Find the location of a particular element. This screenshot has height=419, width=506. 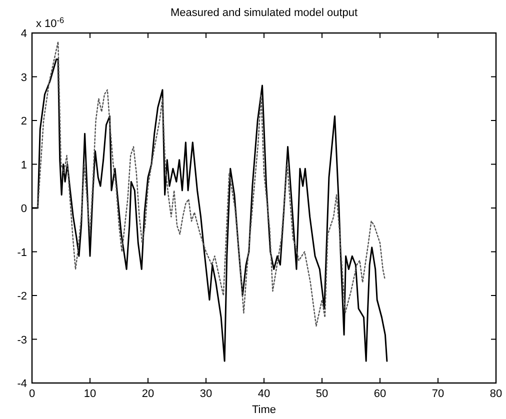

y-tick-label: 0 is located at coordinates (23, 209).